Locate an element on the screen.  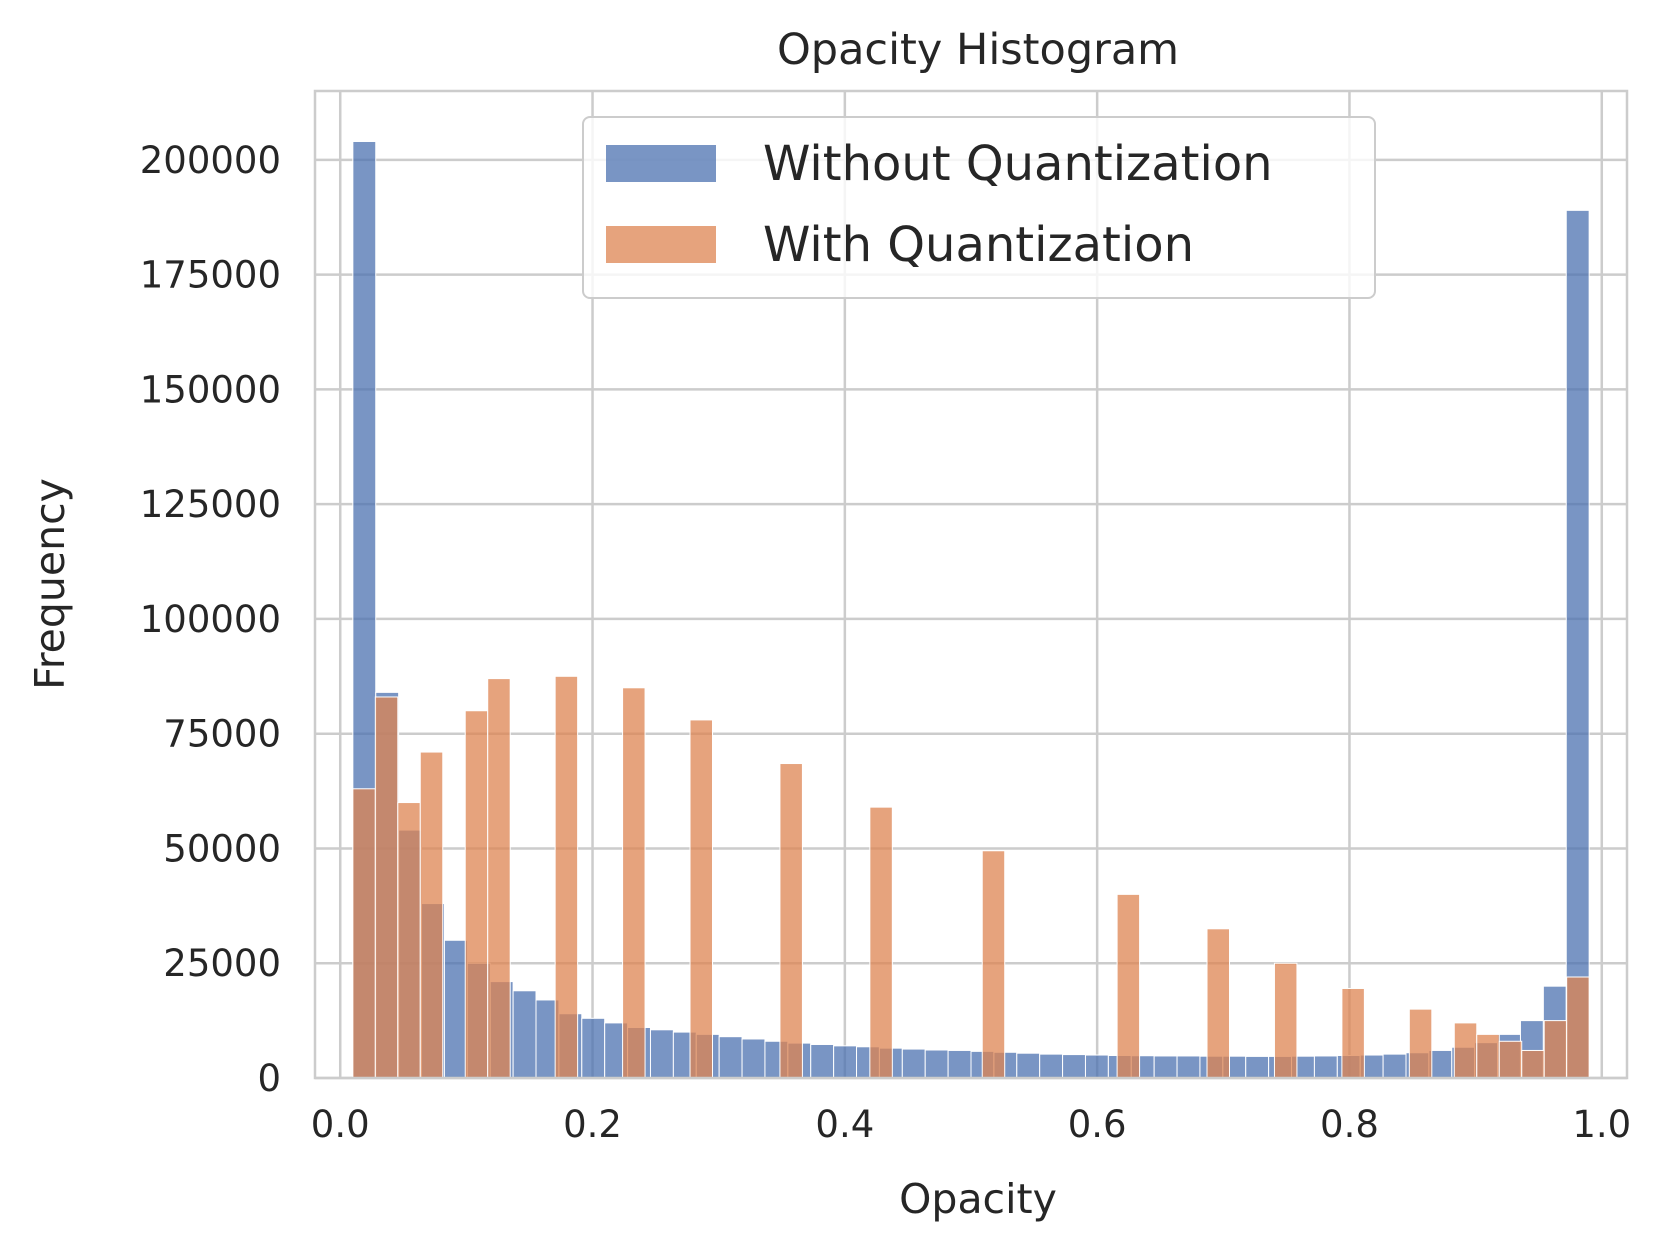
legend-swatch-with-quantization is located at coordinates (661, 244).